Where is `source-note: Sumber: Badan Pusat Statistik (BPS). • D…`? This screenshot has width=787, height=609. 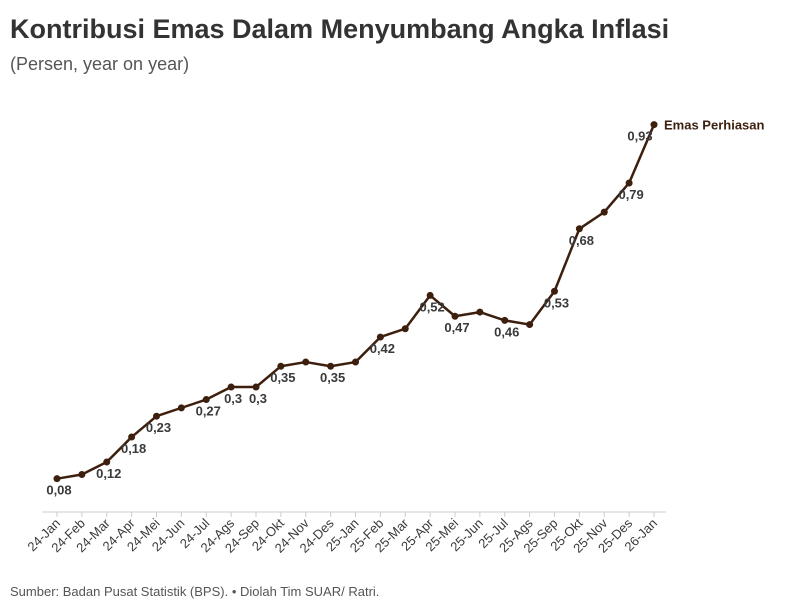
source-note: Sumber: Badan Pusat Statistik (BPS). • D… is located at coordinates (194, 591).